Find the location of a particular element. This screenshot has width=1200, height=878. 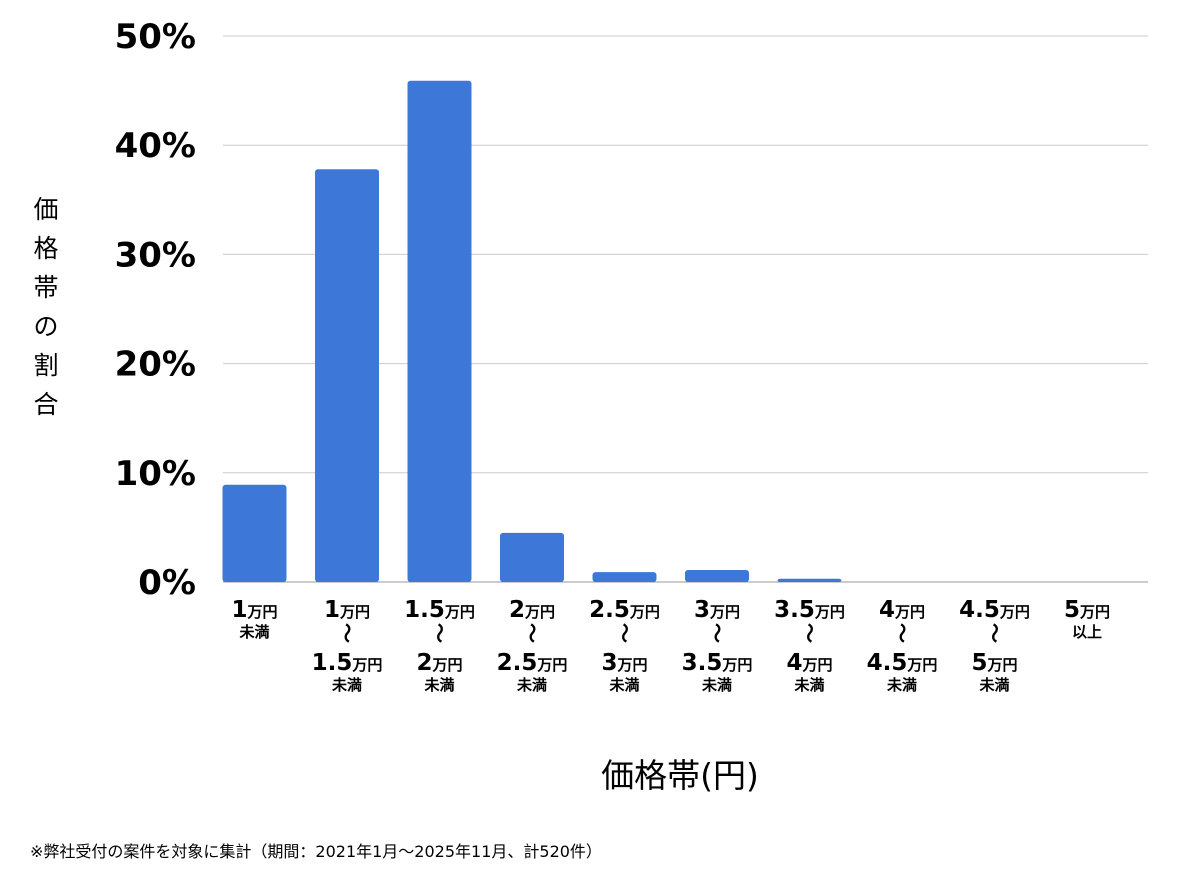

y-tick-label: 10% is located at coordinates (155, 474).